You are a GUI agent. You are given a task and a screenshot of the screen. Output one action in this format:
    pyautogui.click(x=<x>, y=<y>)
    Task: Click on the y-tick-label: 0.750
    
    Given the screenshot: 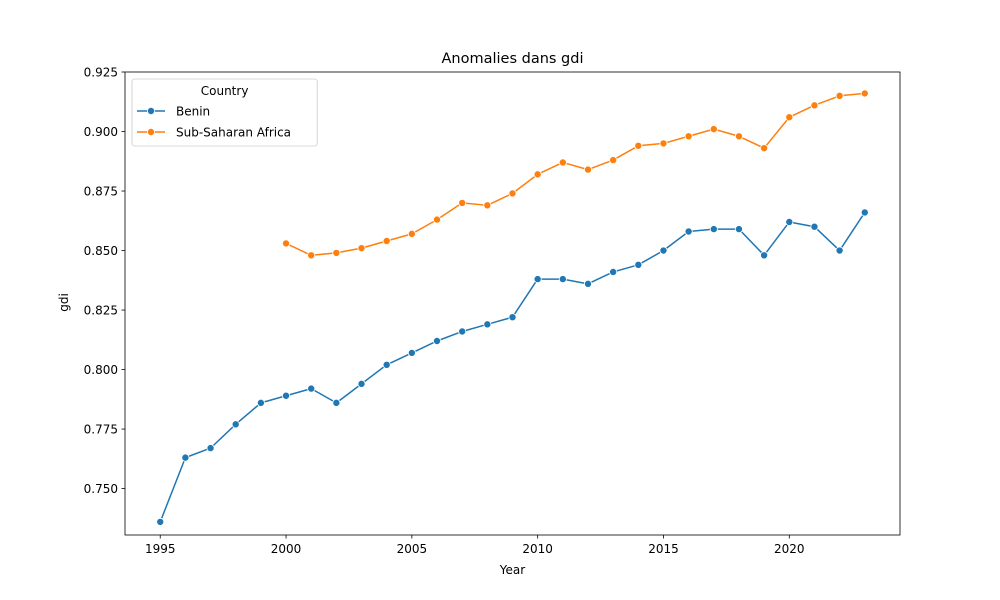 What is the action you would take?
    pyautogui.click(x=101, y=489)
    